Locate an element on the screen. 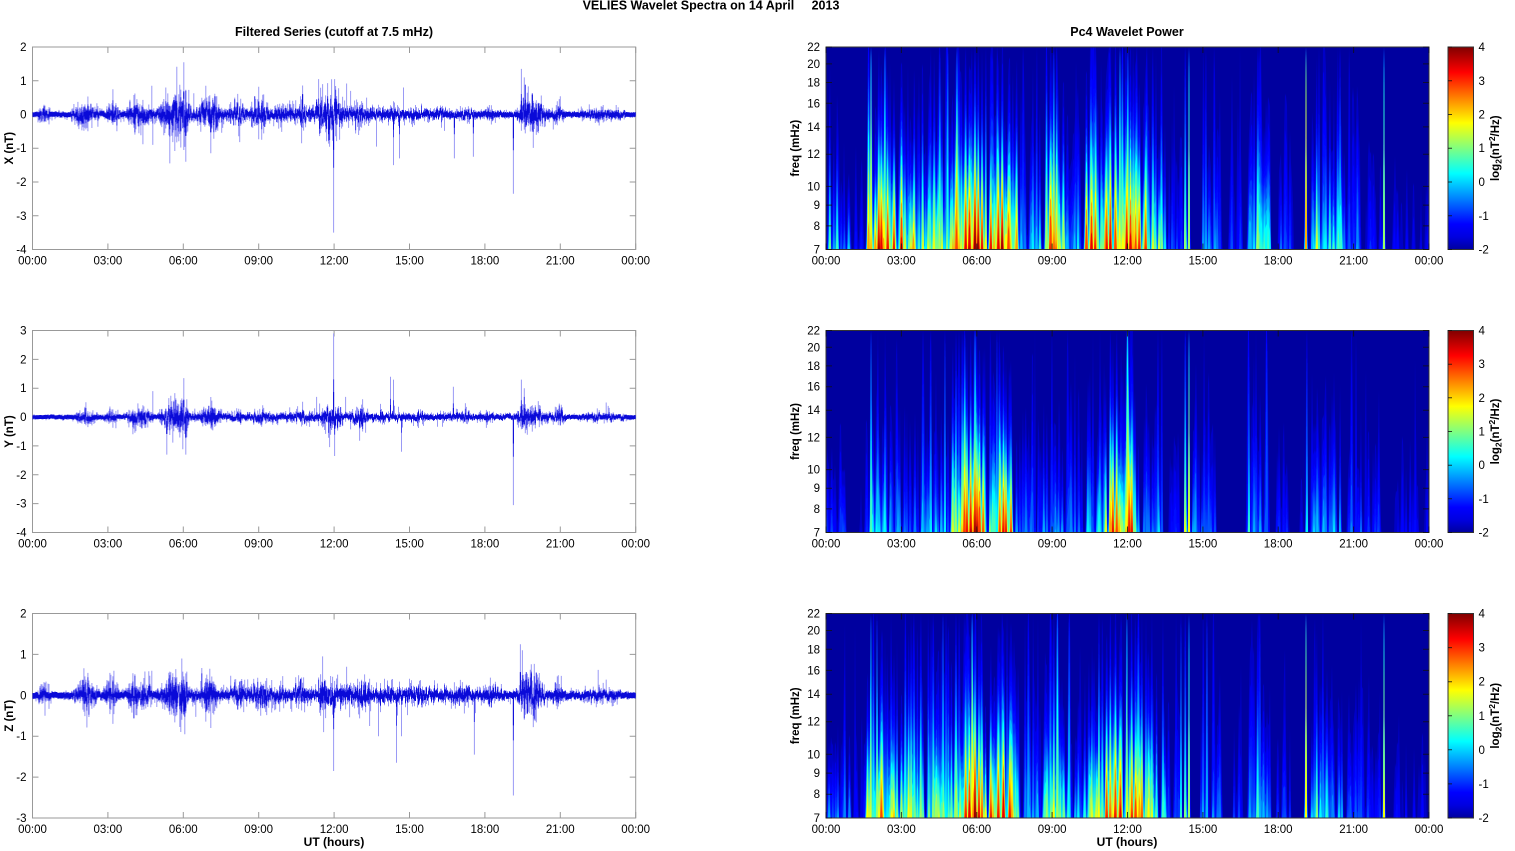  svg-text: Pc4 Wavelet Power is located at coordinates (1127, 32).